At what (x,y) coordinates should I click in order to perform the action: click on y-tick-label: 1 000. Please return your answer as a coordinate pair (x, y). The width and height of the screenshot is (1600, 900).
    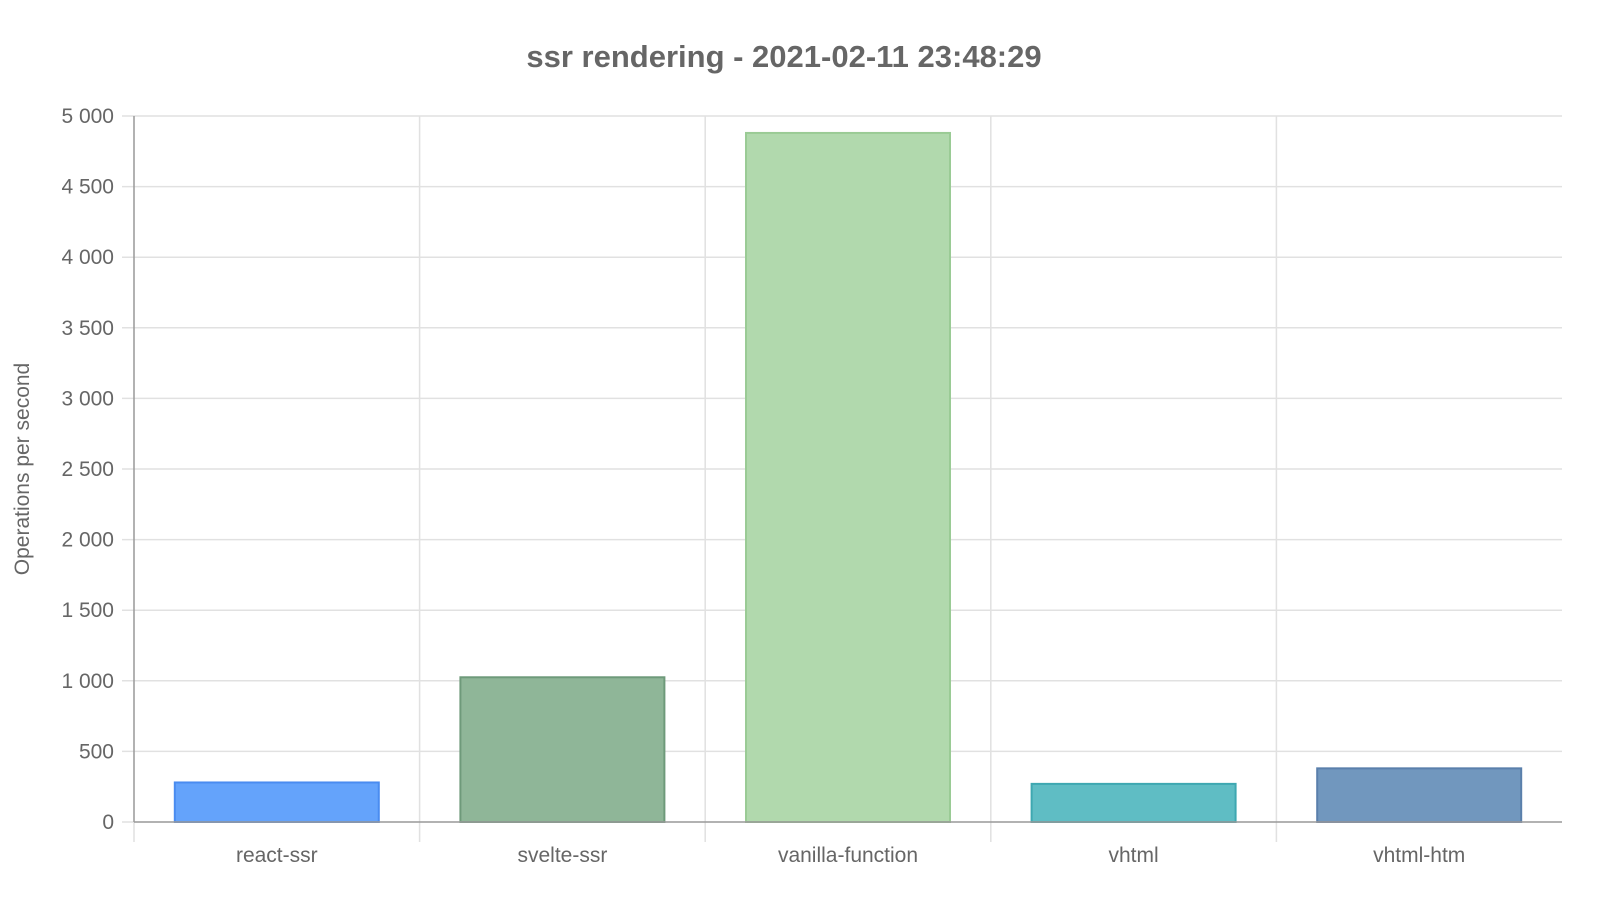
    Looking at the image, I should click on (87, 681).